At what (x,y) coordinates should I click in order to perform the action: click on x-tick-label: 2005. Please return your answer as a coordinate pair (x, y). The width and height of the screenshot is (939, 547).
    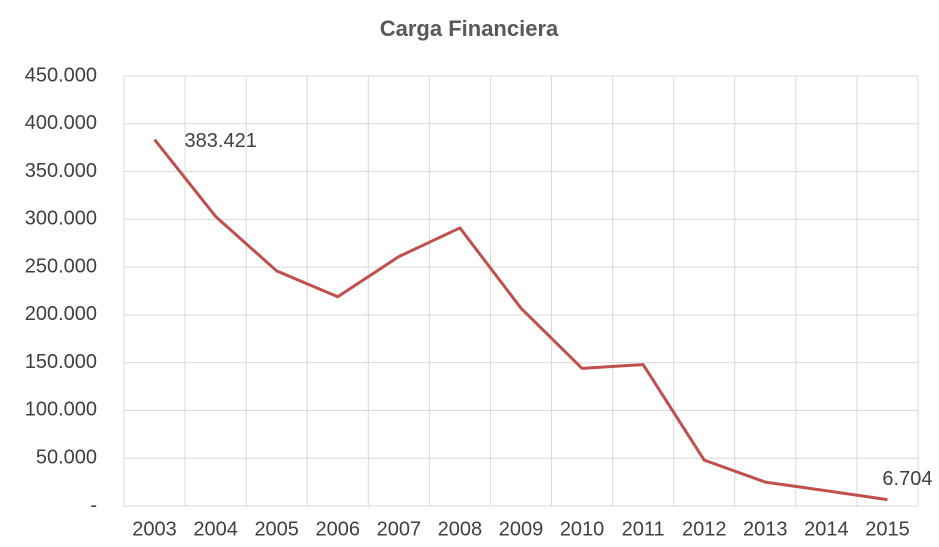
    Looking at the image, I should click on (276, 529).